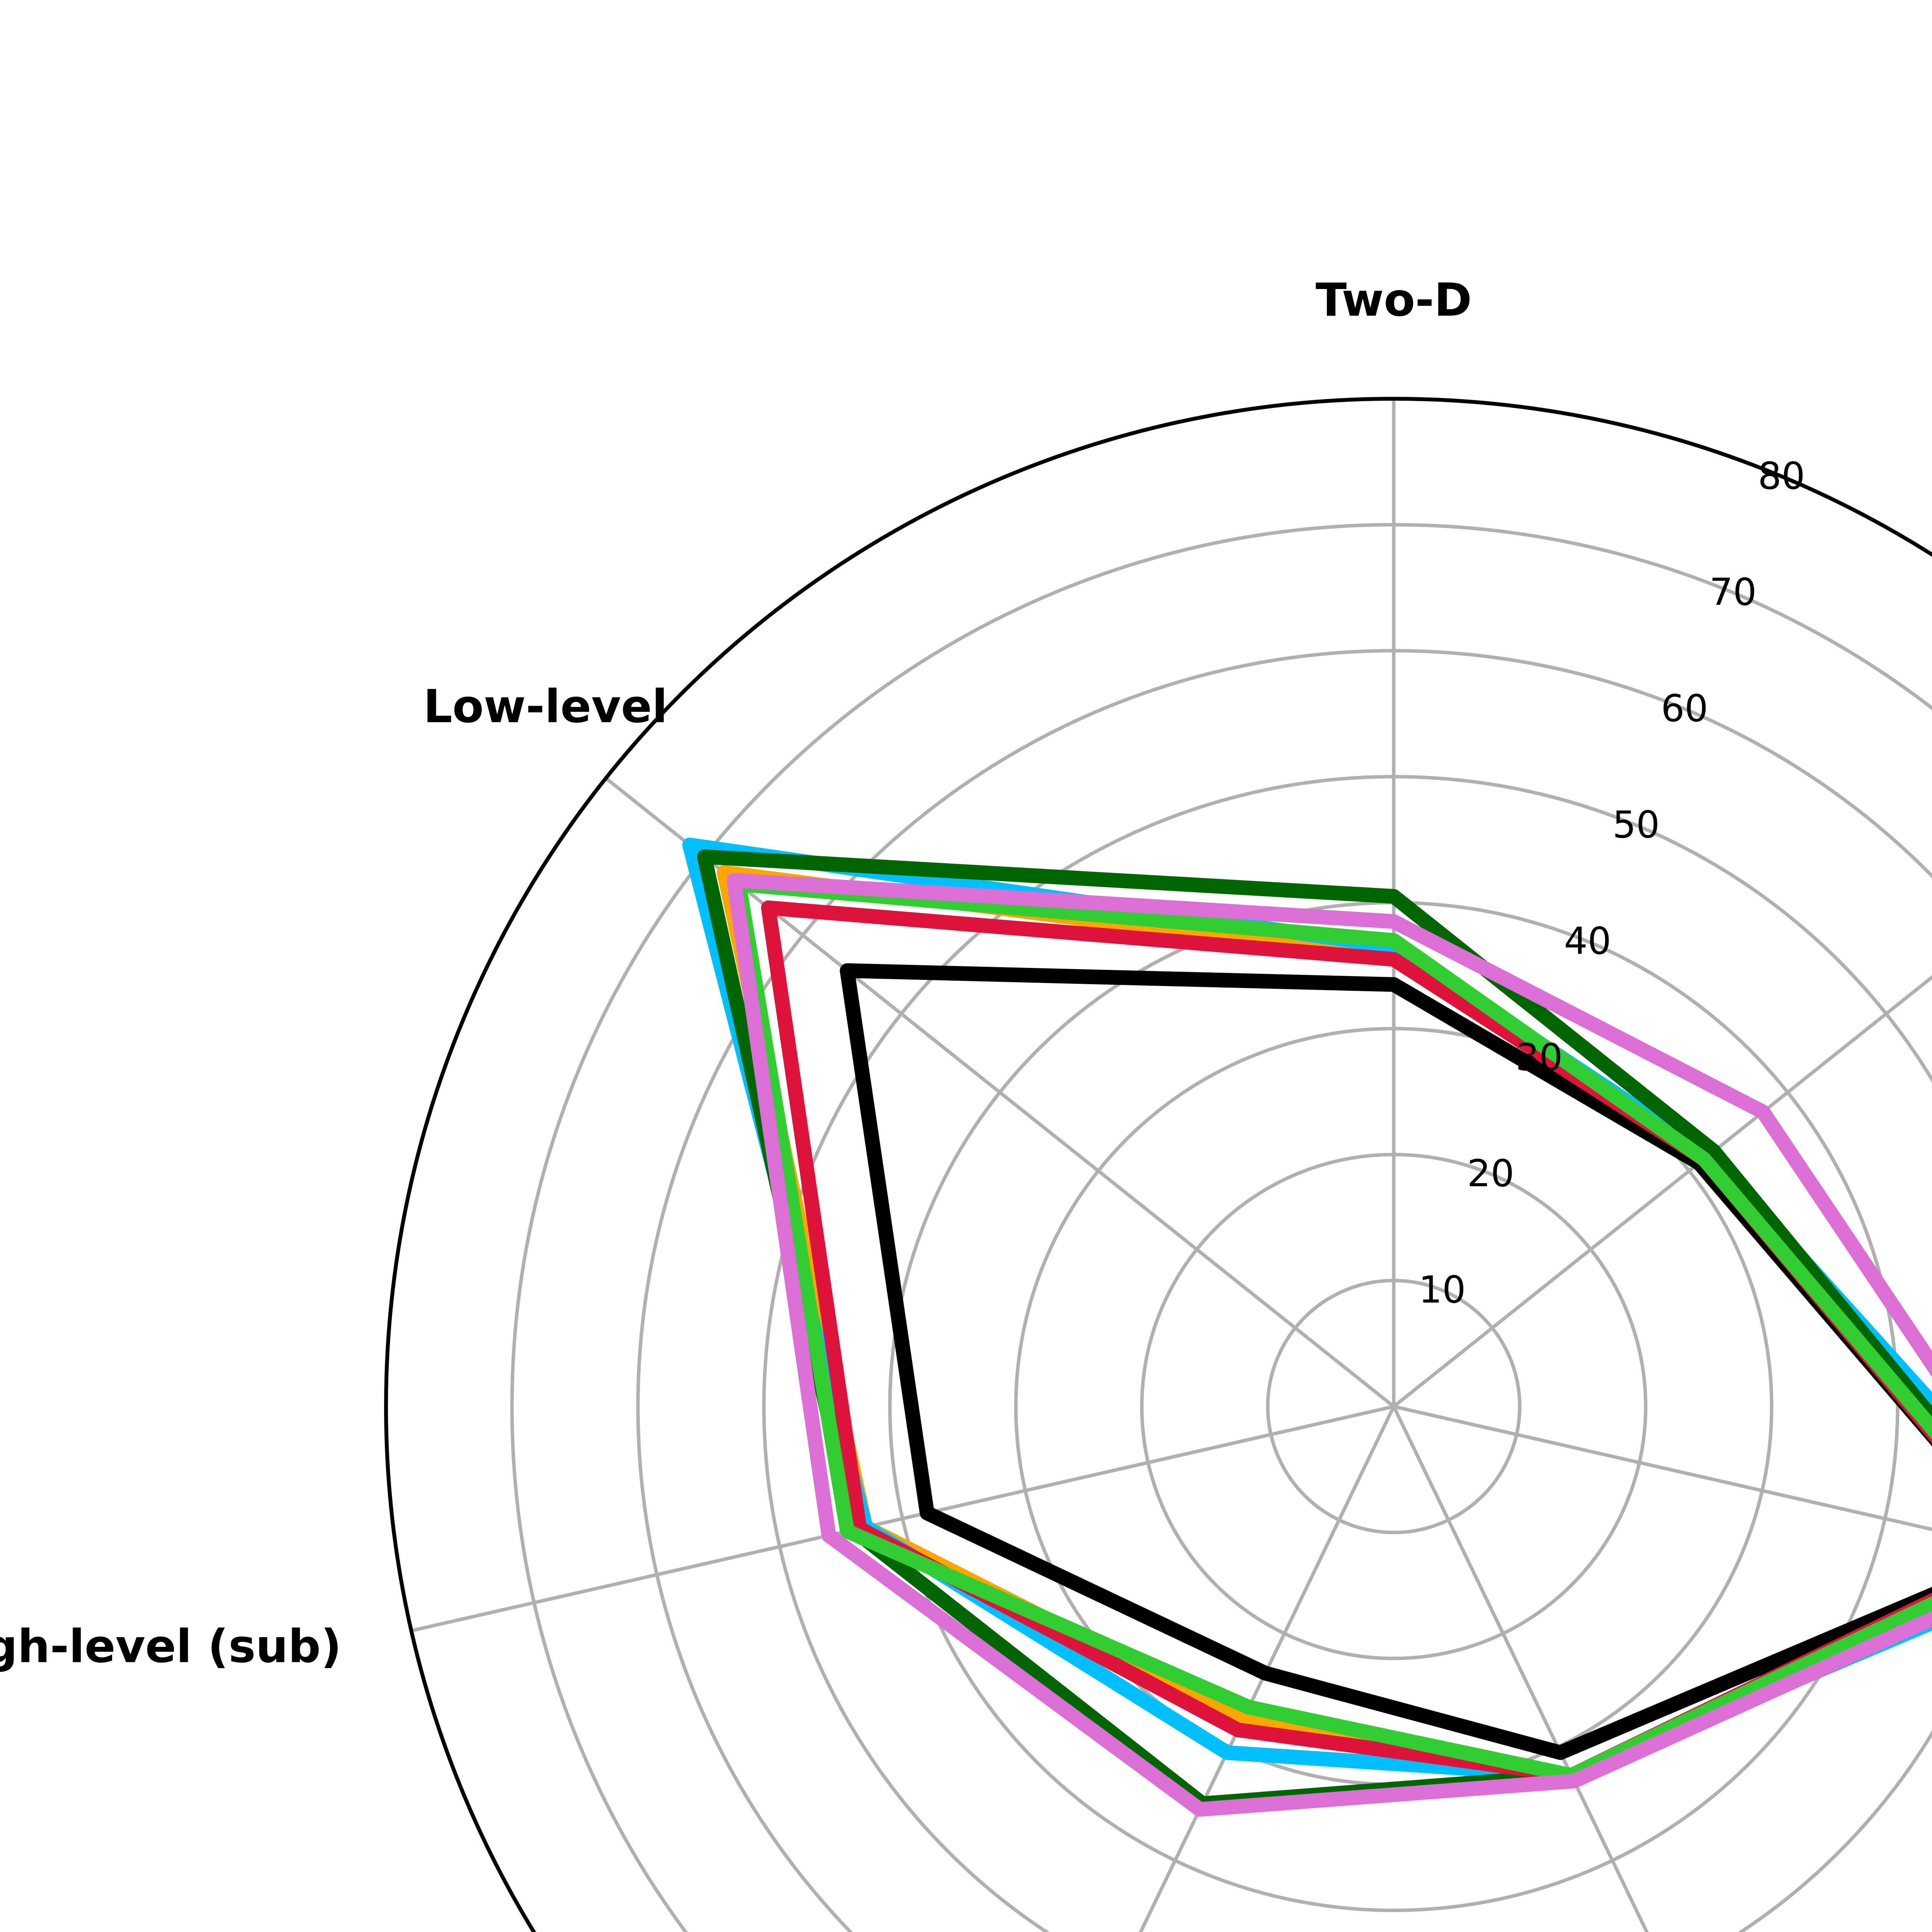 This screenshot has width=1932, height=1932. I want to click on axis-spoke-continuous, so click(1662, 1468).